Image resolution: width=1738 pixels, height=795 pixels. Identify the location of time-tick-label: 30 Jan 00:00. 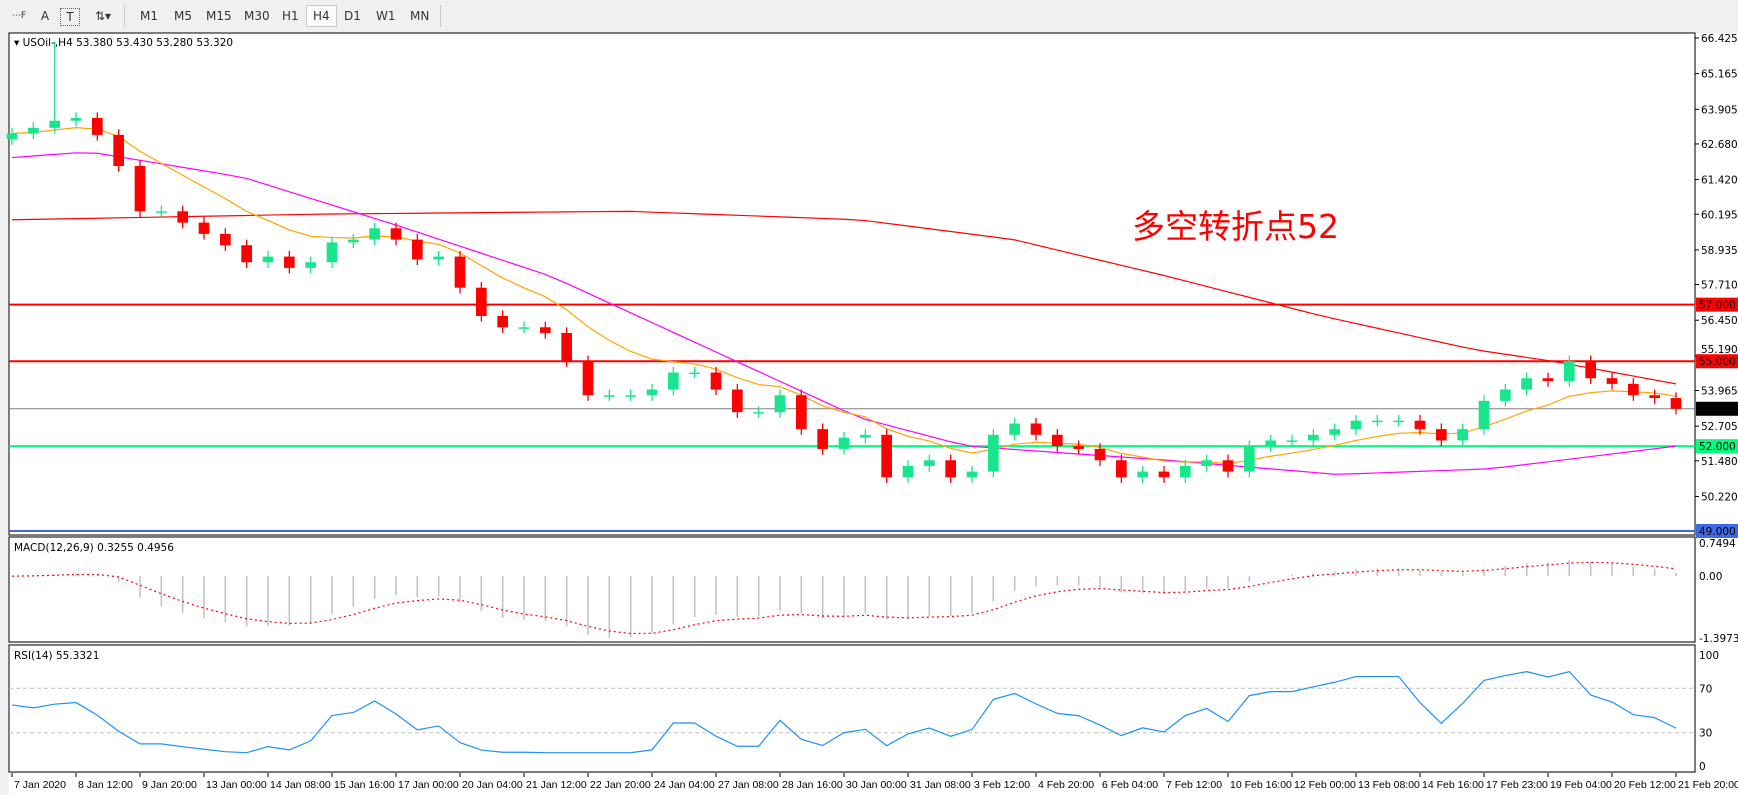
(876, 785).